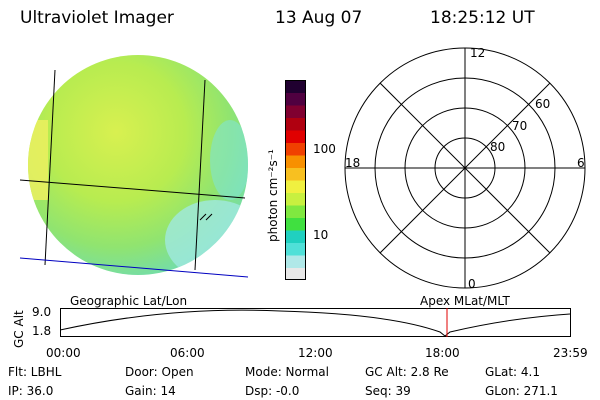 This screenshot has width=600, height=400. I want to click on altitude-chart, so click(315, 322).